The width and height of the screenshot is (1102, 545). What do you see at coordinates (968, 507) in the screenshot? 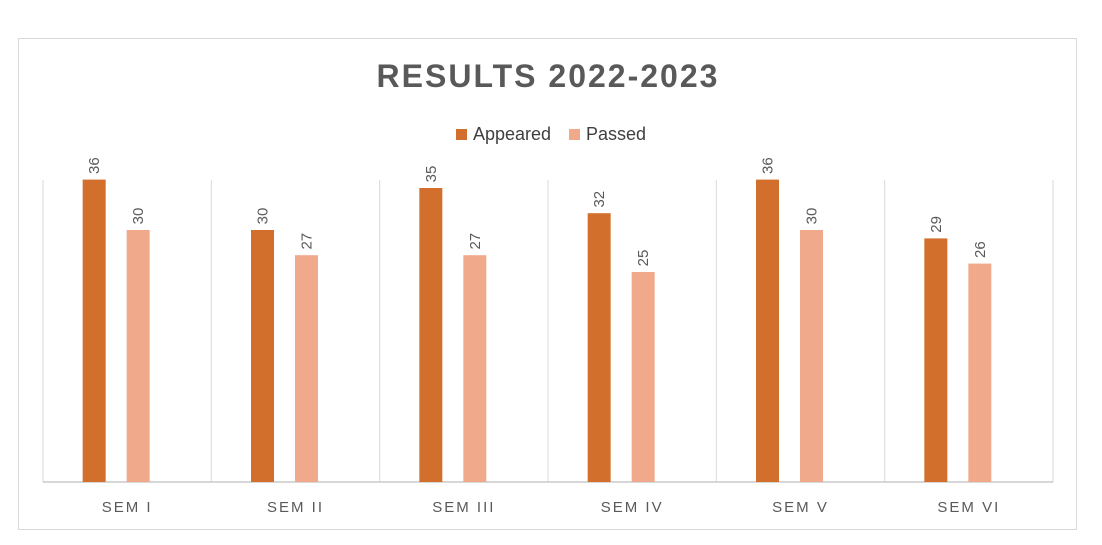
I see `x-tick-label: SEM VI` at bounding box center [968, 507].